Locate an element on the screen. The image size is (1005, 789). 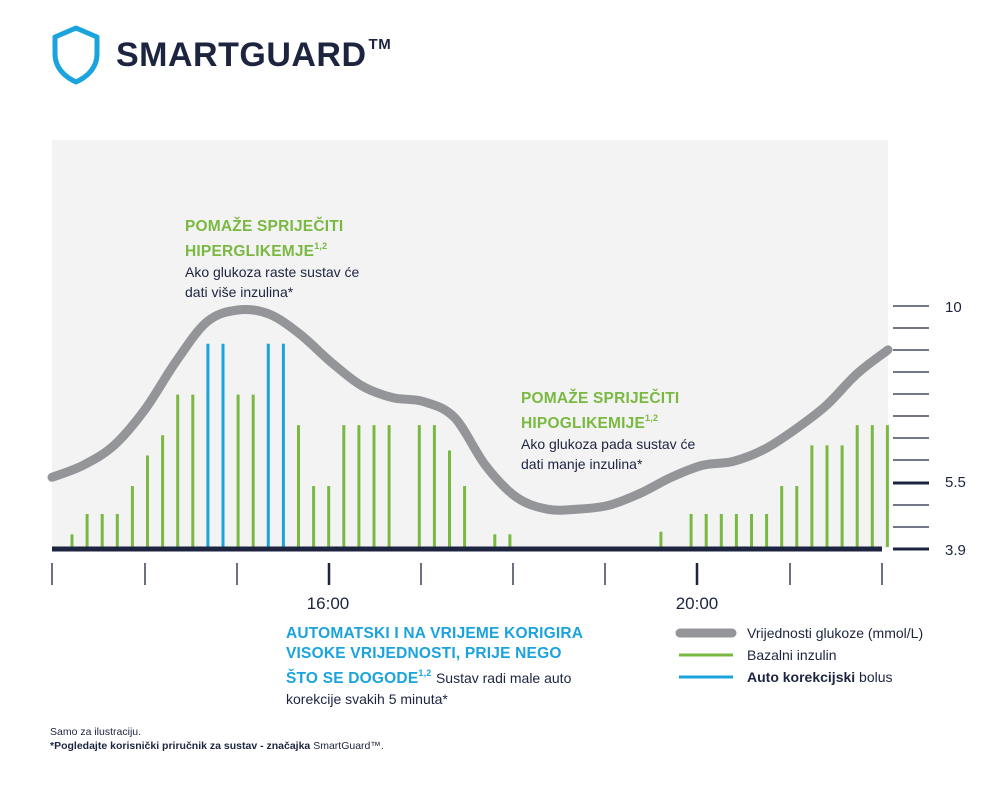
hyper-title: POMAŽE SPRIJEČITI HIPERGLIKEMJE1,2 is located at coordinates (264, 239).